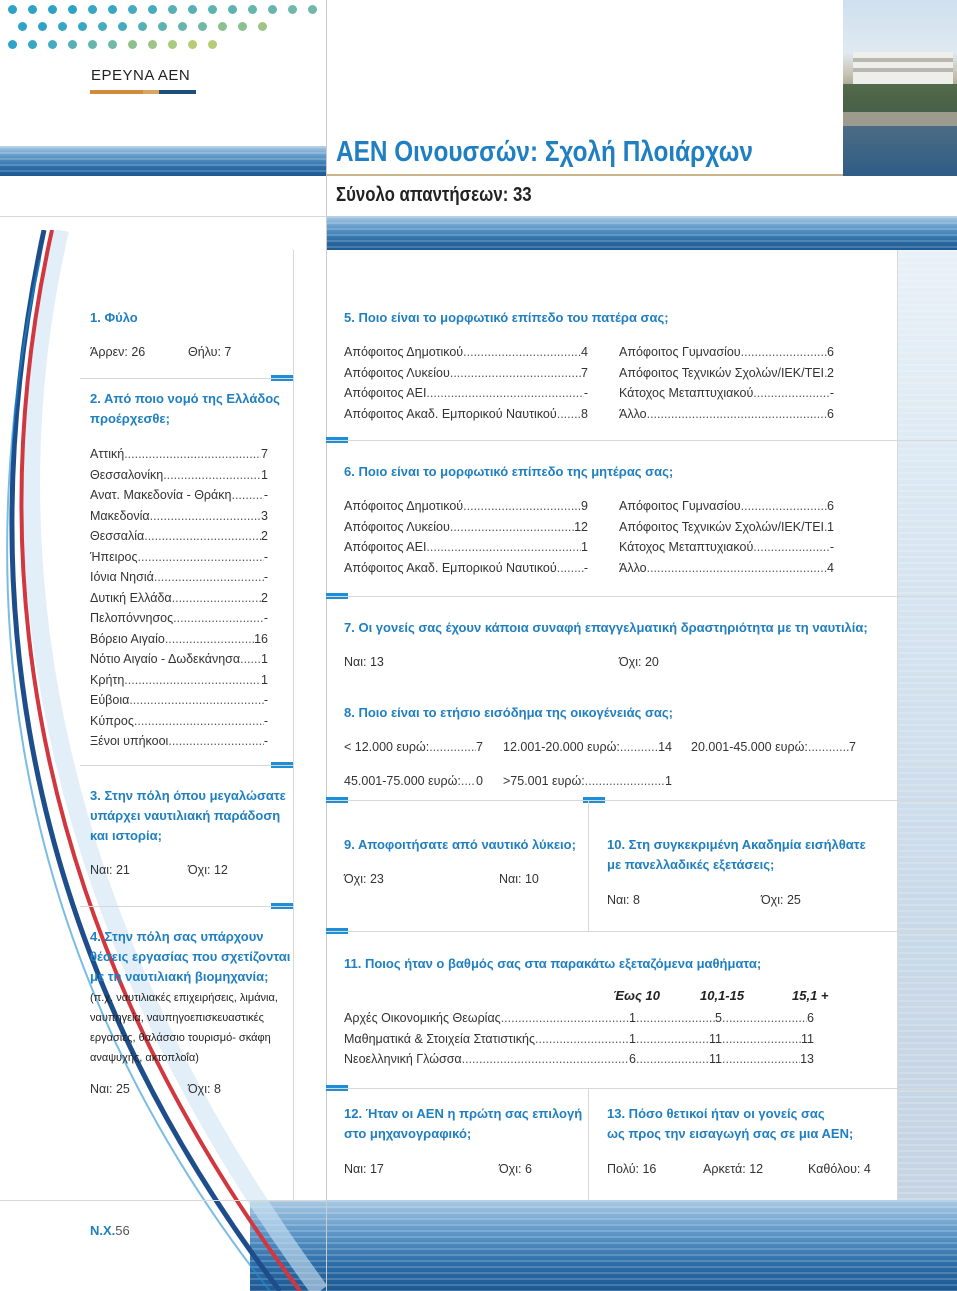  Describe the element at coordinates (810, 1018) in the screenshot. I see `row-value-3: 6` at that location.